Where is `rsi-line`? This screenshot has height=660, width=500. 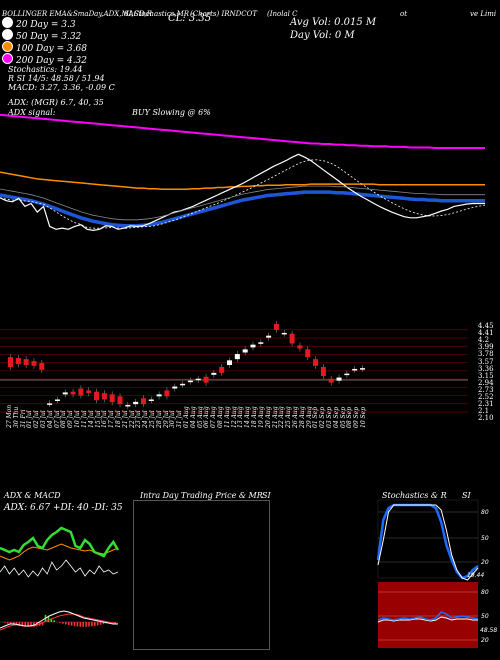 rsi-line is located at coordinates (428, 616).